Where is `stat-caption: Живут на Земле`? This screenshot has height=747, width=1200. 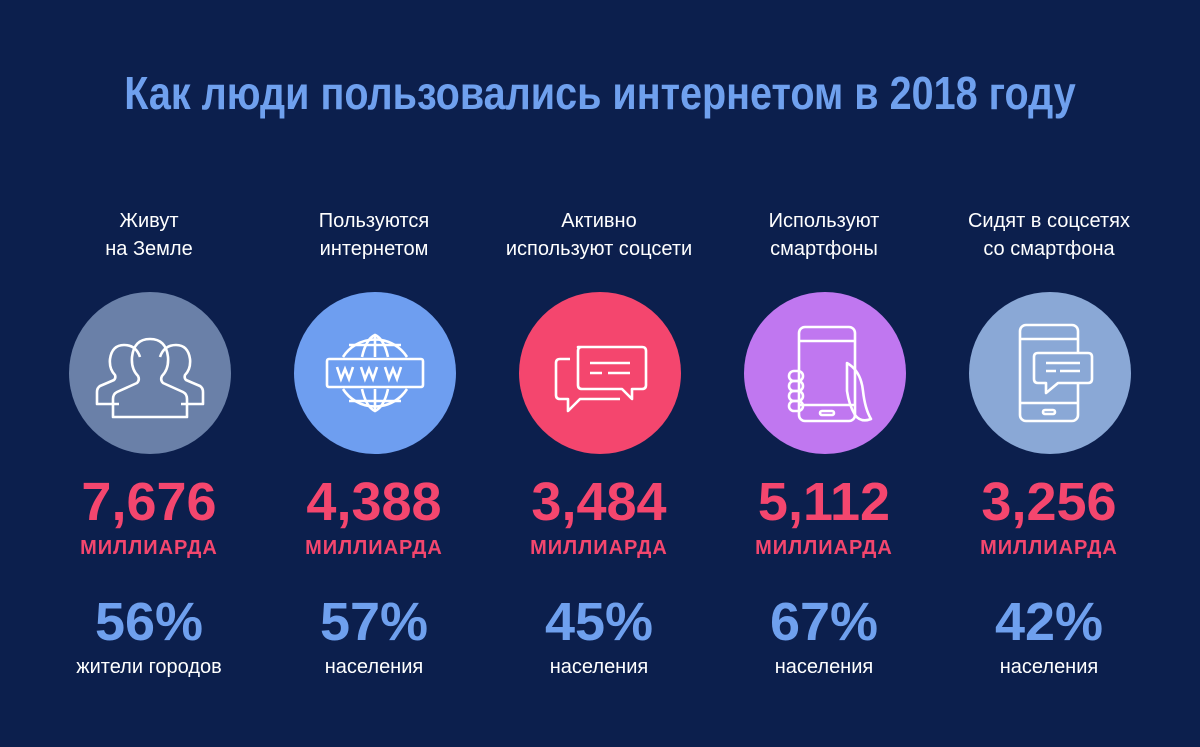
stat-caption: Живут на Земле is located at coordinates (149, 235).